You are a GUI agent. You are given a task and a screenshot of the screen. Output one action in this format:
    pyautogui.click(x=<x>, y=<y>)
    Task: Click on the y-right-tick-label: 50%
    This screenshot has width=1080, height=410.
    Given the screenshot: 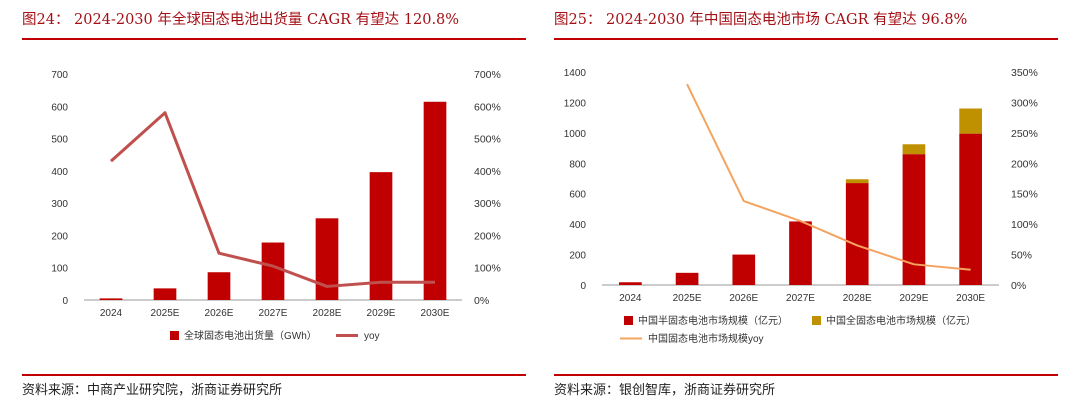 What is the action you would take?
    pyautogui.click(x=1021, y=256)
    